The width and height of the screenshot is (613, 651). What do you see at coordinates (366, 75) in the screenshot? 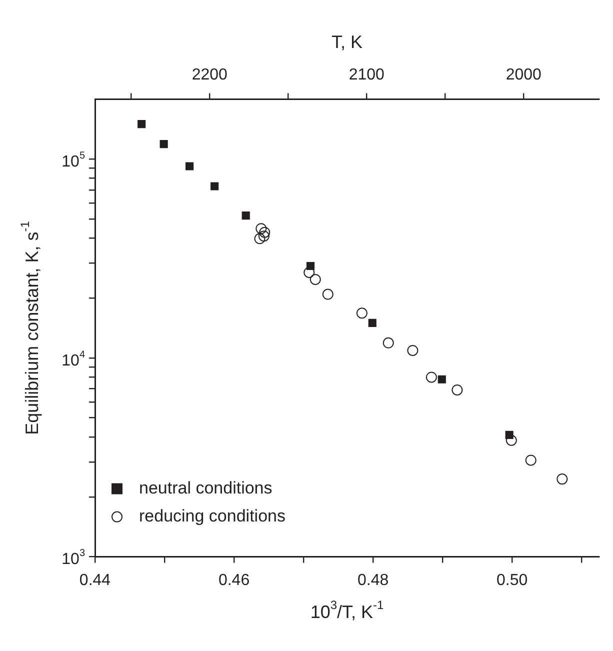
I see `x2-tick-label: 2100` at bounding box center [366, 75].